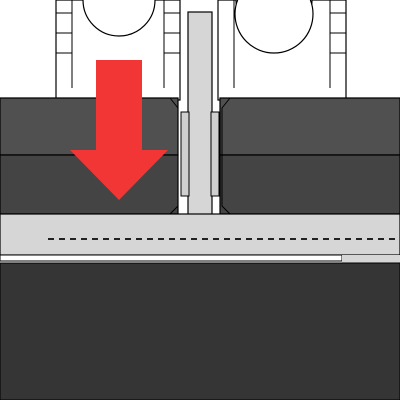 The width and height of the screenshot is (400, 404). Describe the element at coordinates (185, 154) in the screenshot. I see `center-post-slot-left` at that location.